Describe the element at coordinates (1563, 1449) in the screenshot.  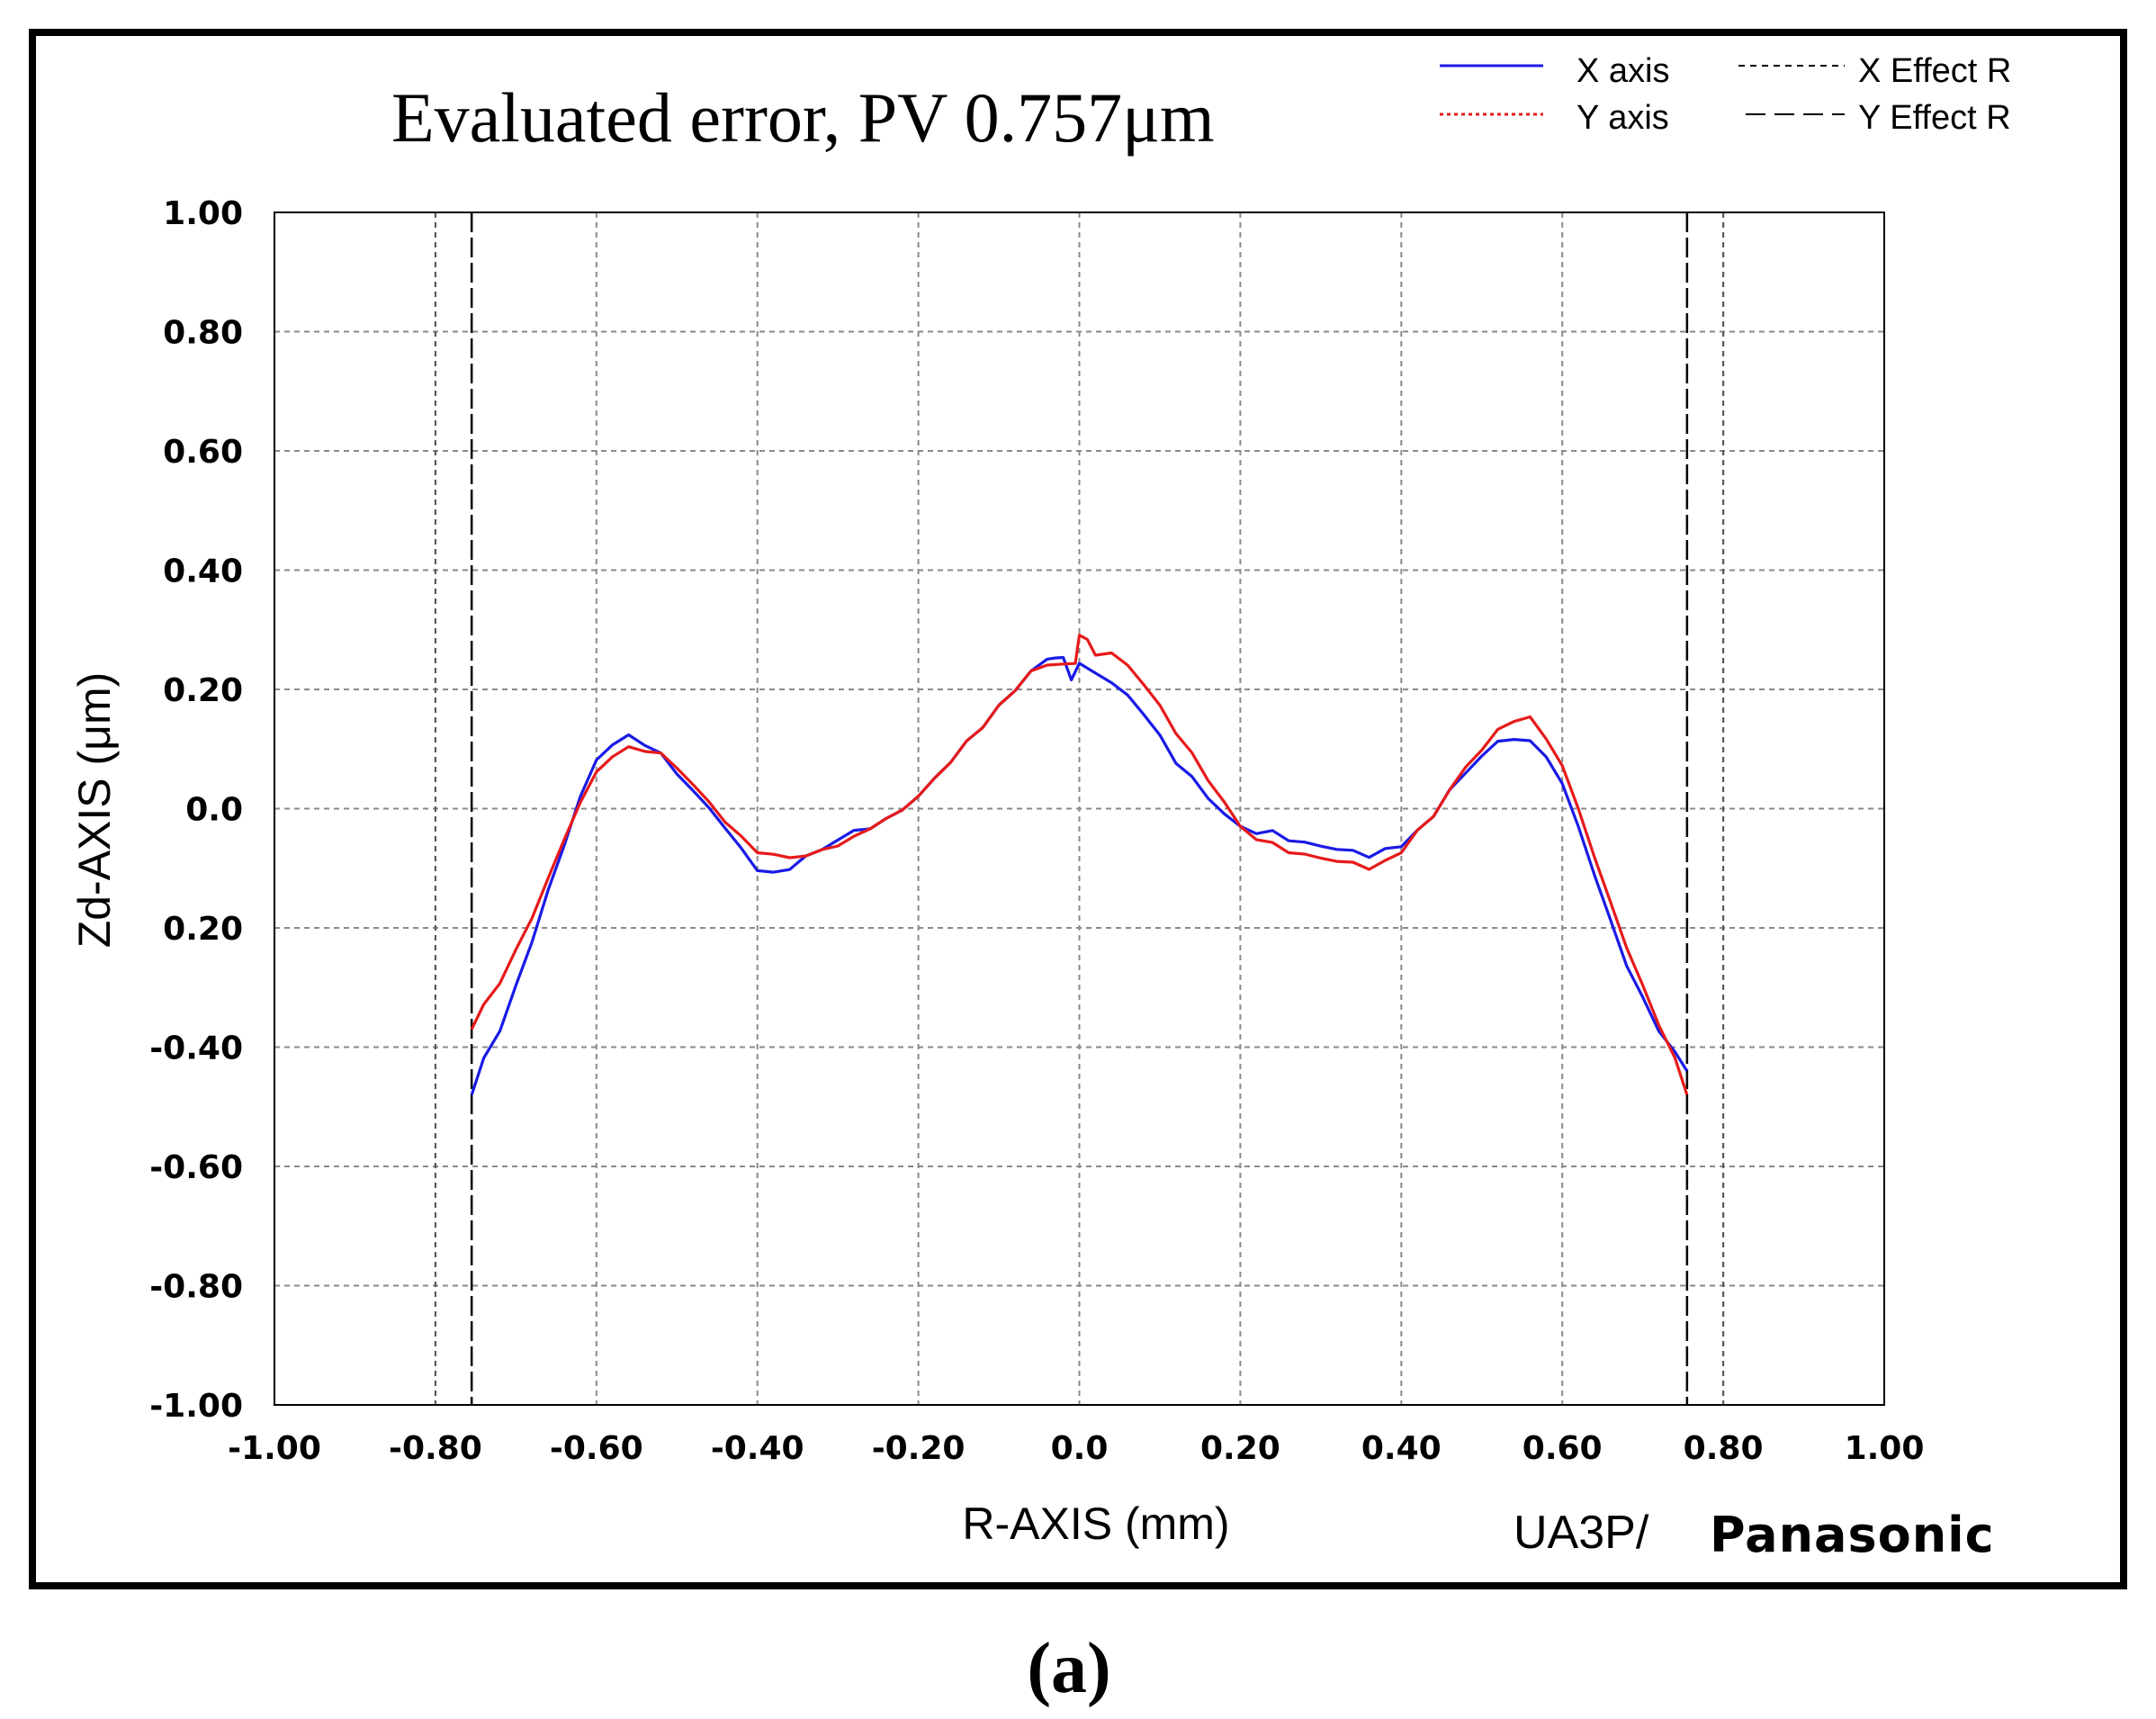
I see `x-tick-label: 0.60` at that location.